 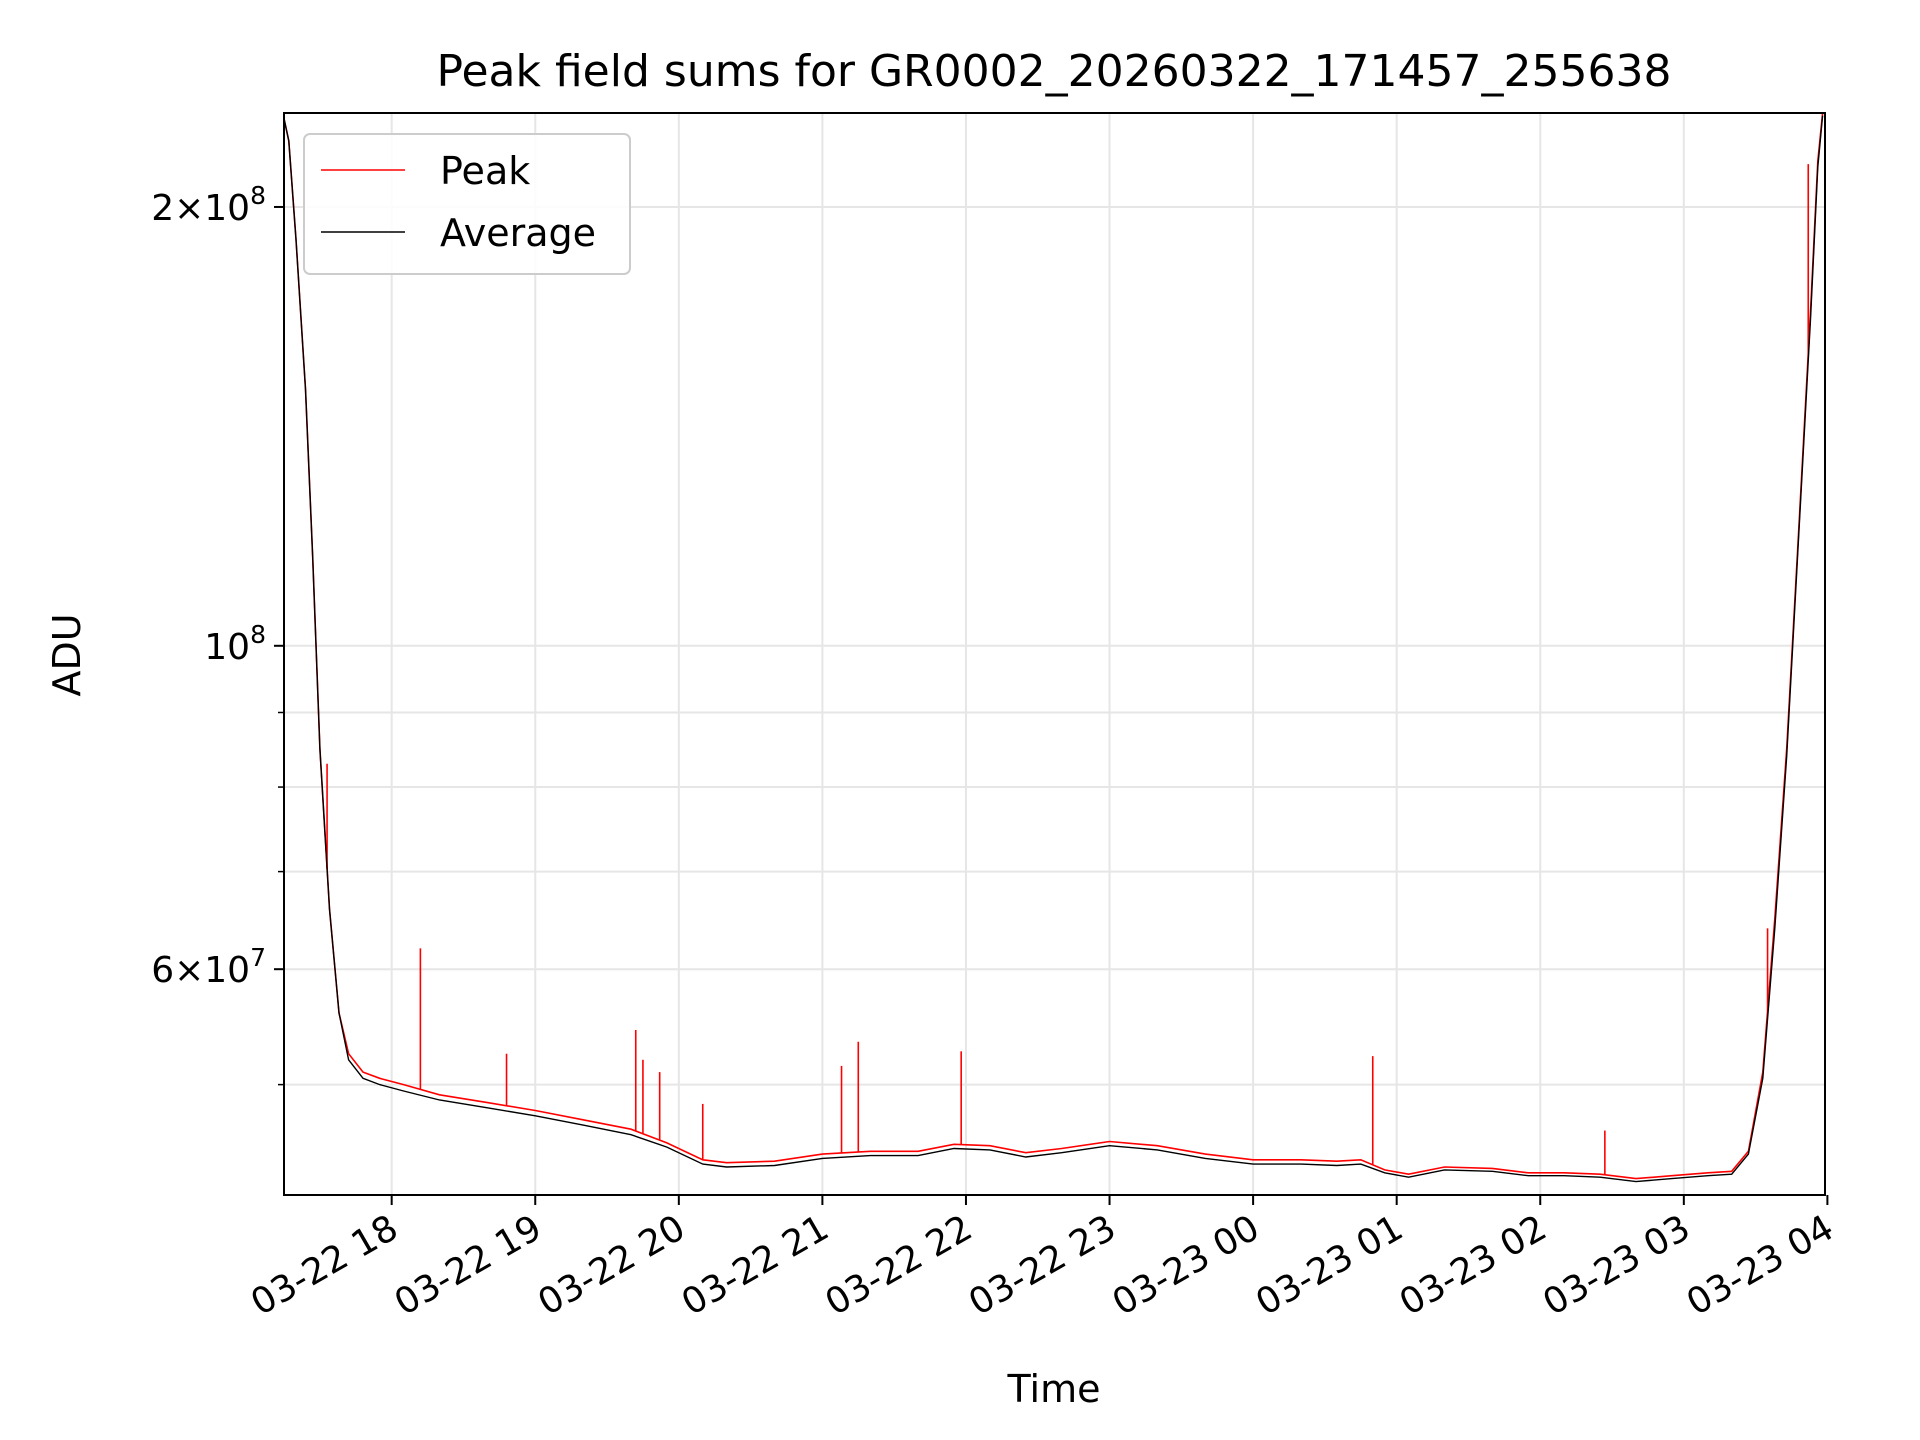 I want to click on y-tick-label: 6×107, so click(x=208, y=967).